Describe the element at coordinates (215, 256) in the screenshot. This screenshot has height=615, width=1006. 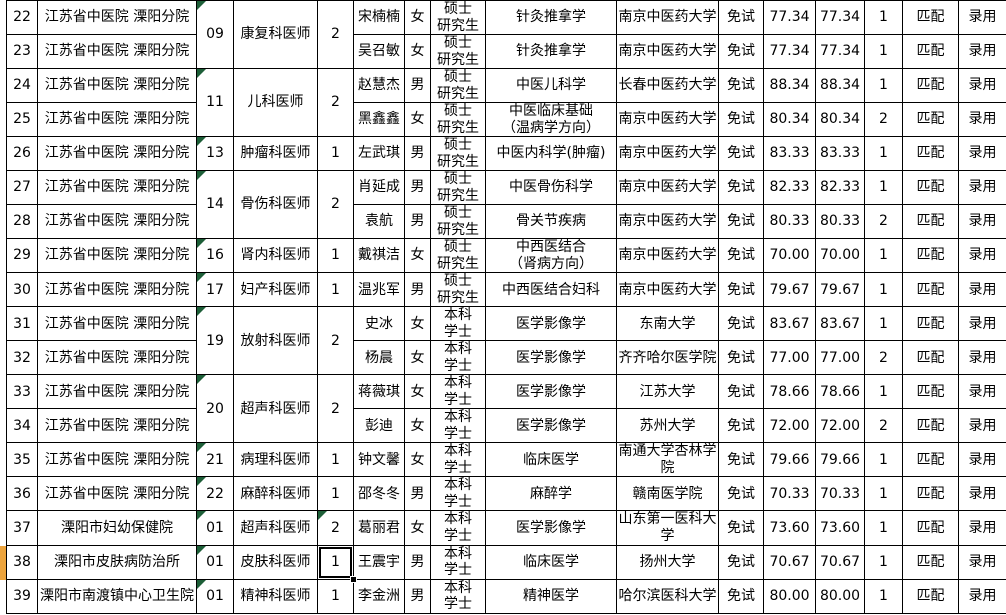
I see `position-code-cell: 16` at that location.